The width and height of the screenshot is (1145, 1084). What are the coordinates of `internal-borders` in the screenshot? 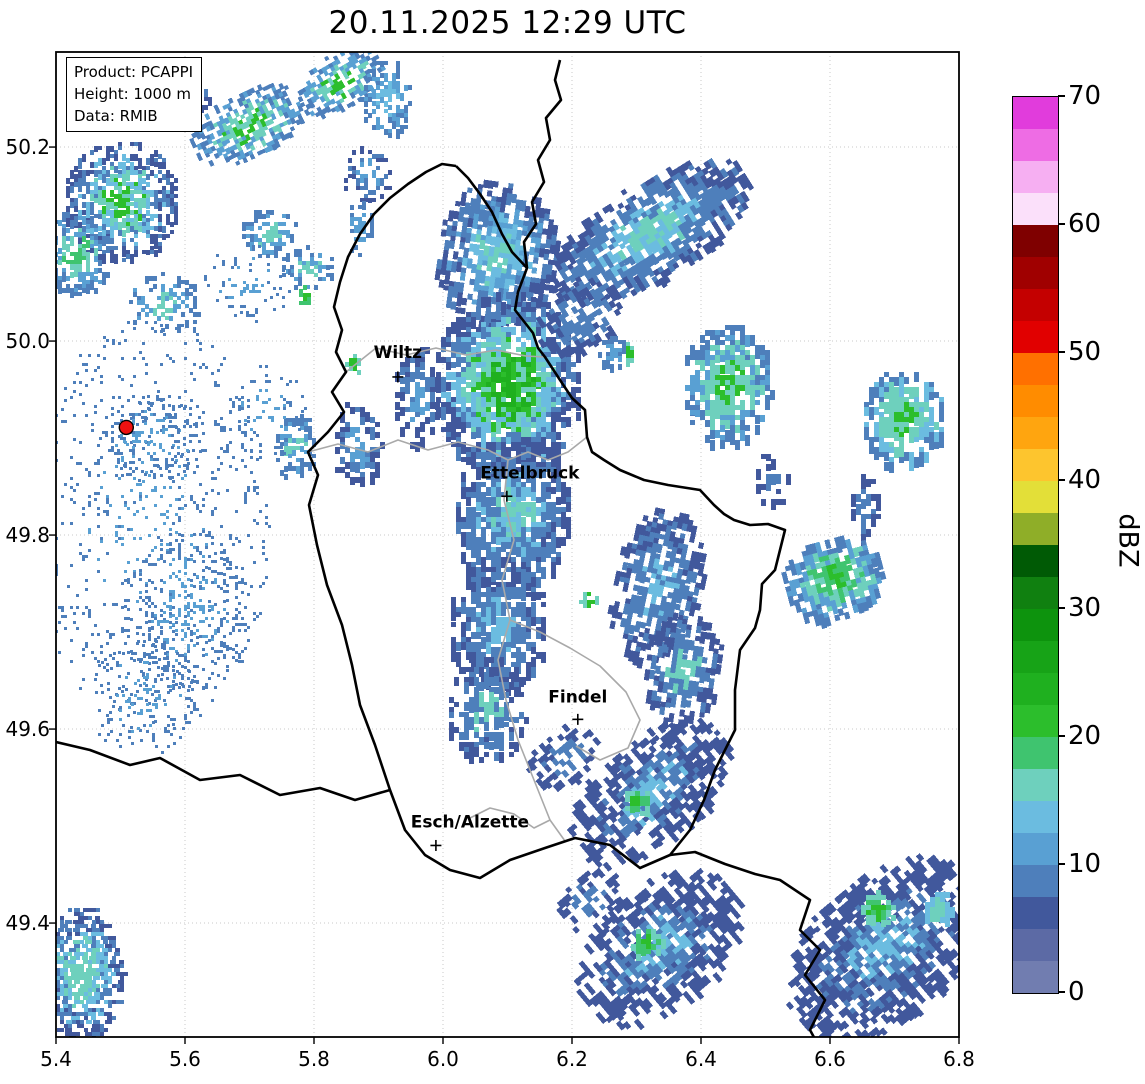 It's located at (474, 594).